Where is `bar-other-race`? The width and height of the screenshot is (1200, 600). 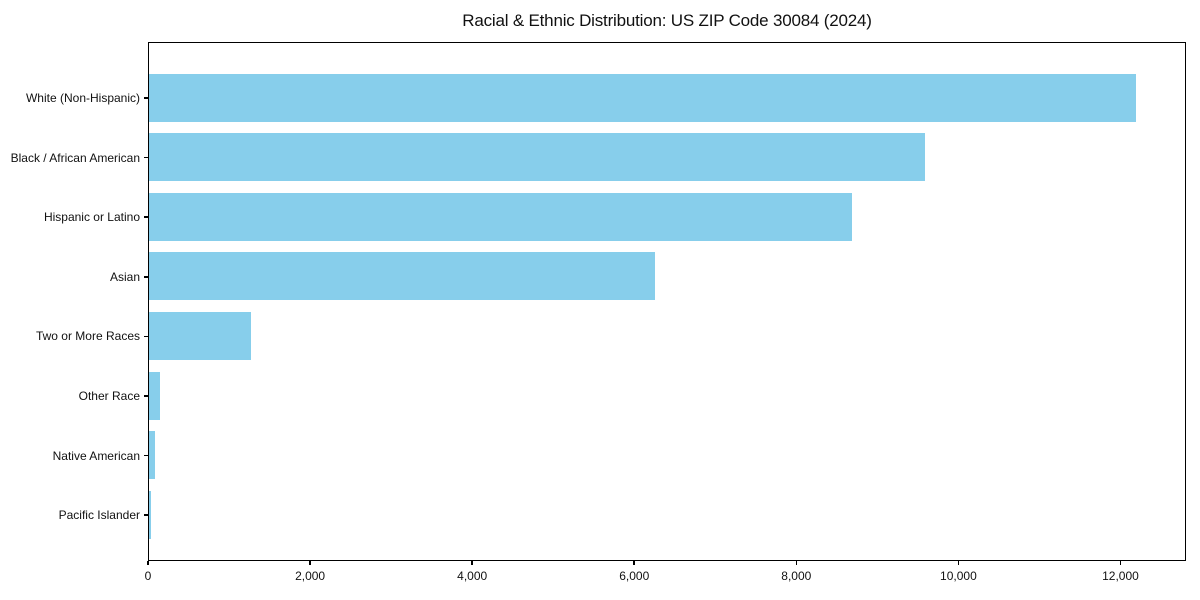
bar-other-race is located at coordinates (154, 395).